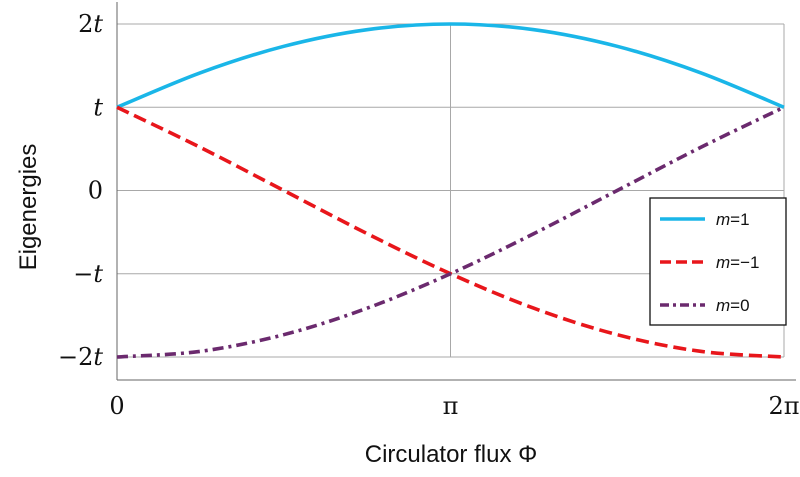  Describe the element at coordinates (90, 24) in the screenshot. I see `y-tick-label: 2t` at that location.